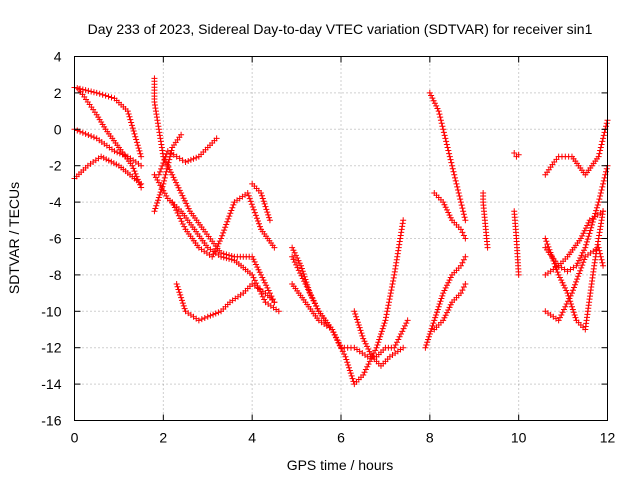 This screenshot has width=640, height=480. Describe the element at coordinates (519, 438) in the screenshot. I see `x-tick-label: 10` at that location.